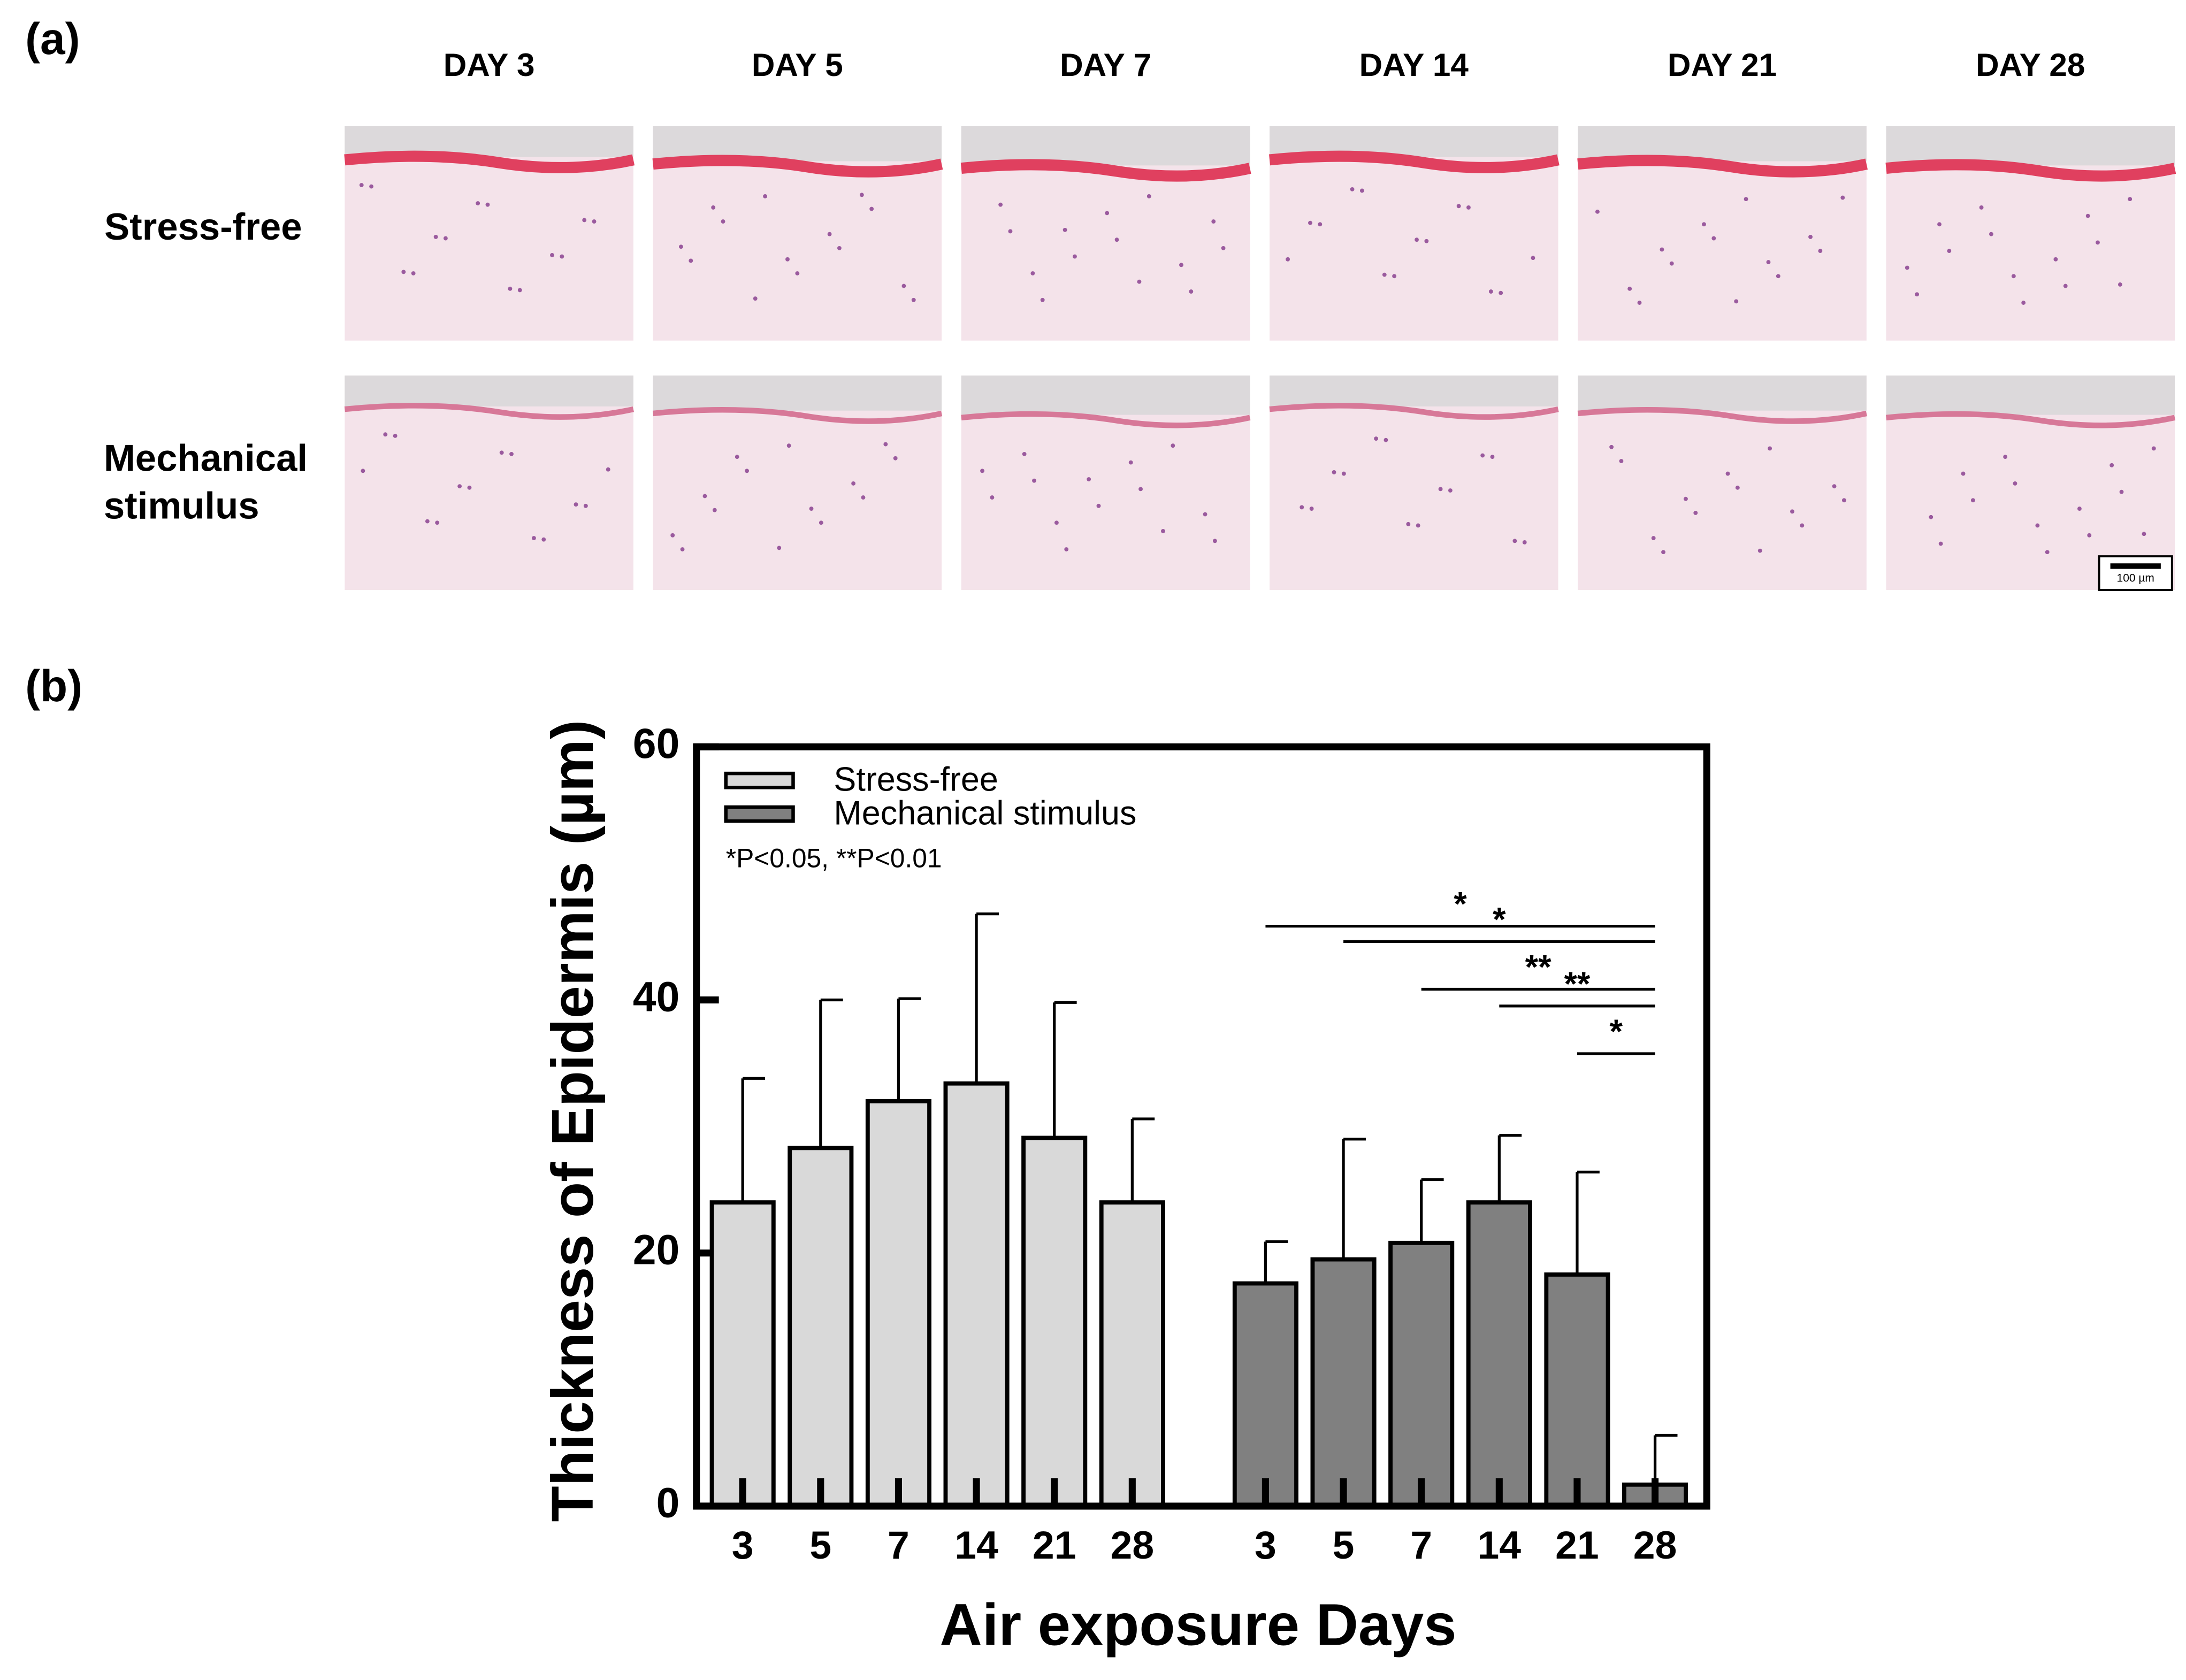 This screenshot has height=1680, width=2186. What do you see at coordinates (206, 482) in the screenshot?
I see `row-label-box: Mechanical stimulus` at bounding box center [206, 482].